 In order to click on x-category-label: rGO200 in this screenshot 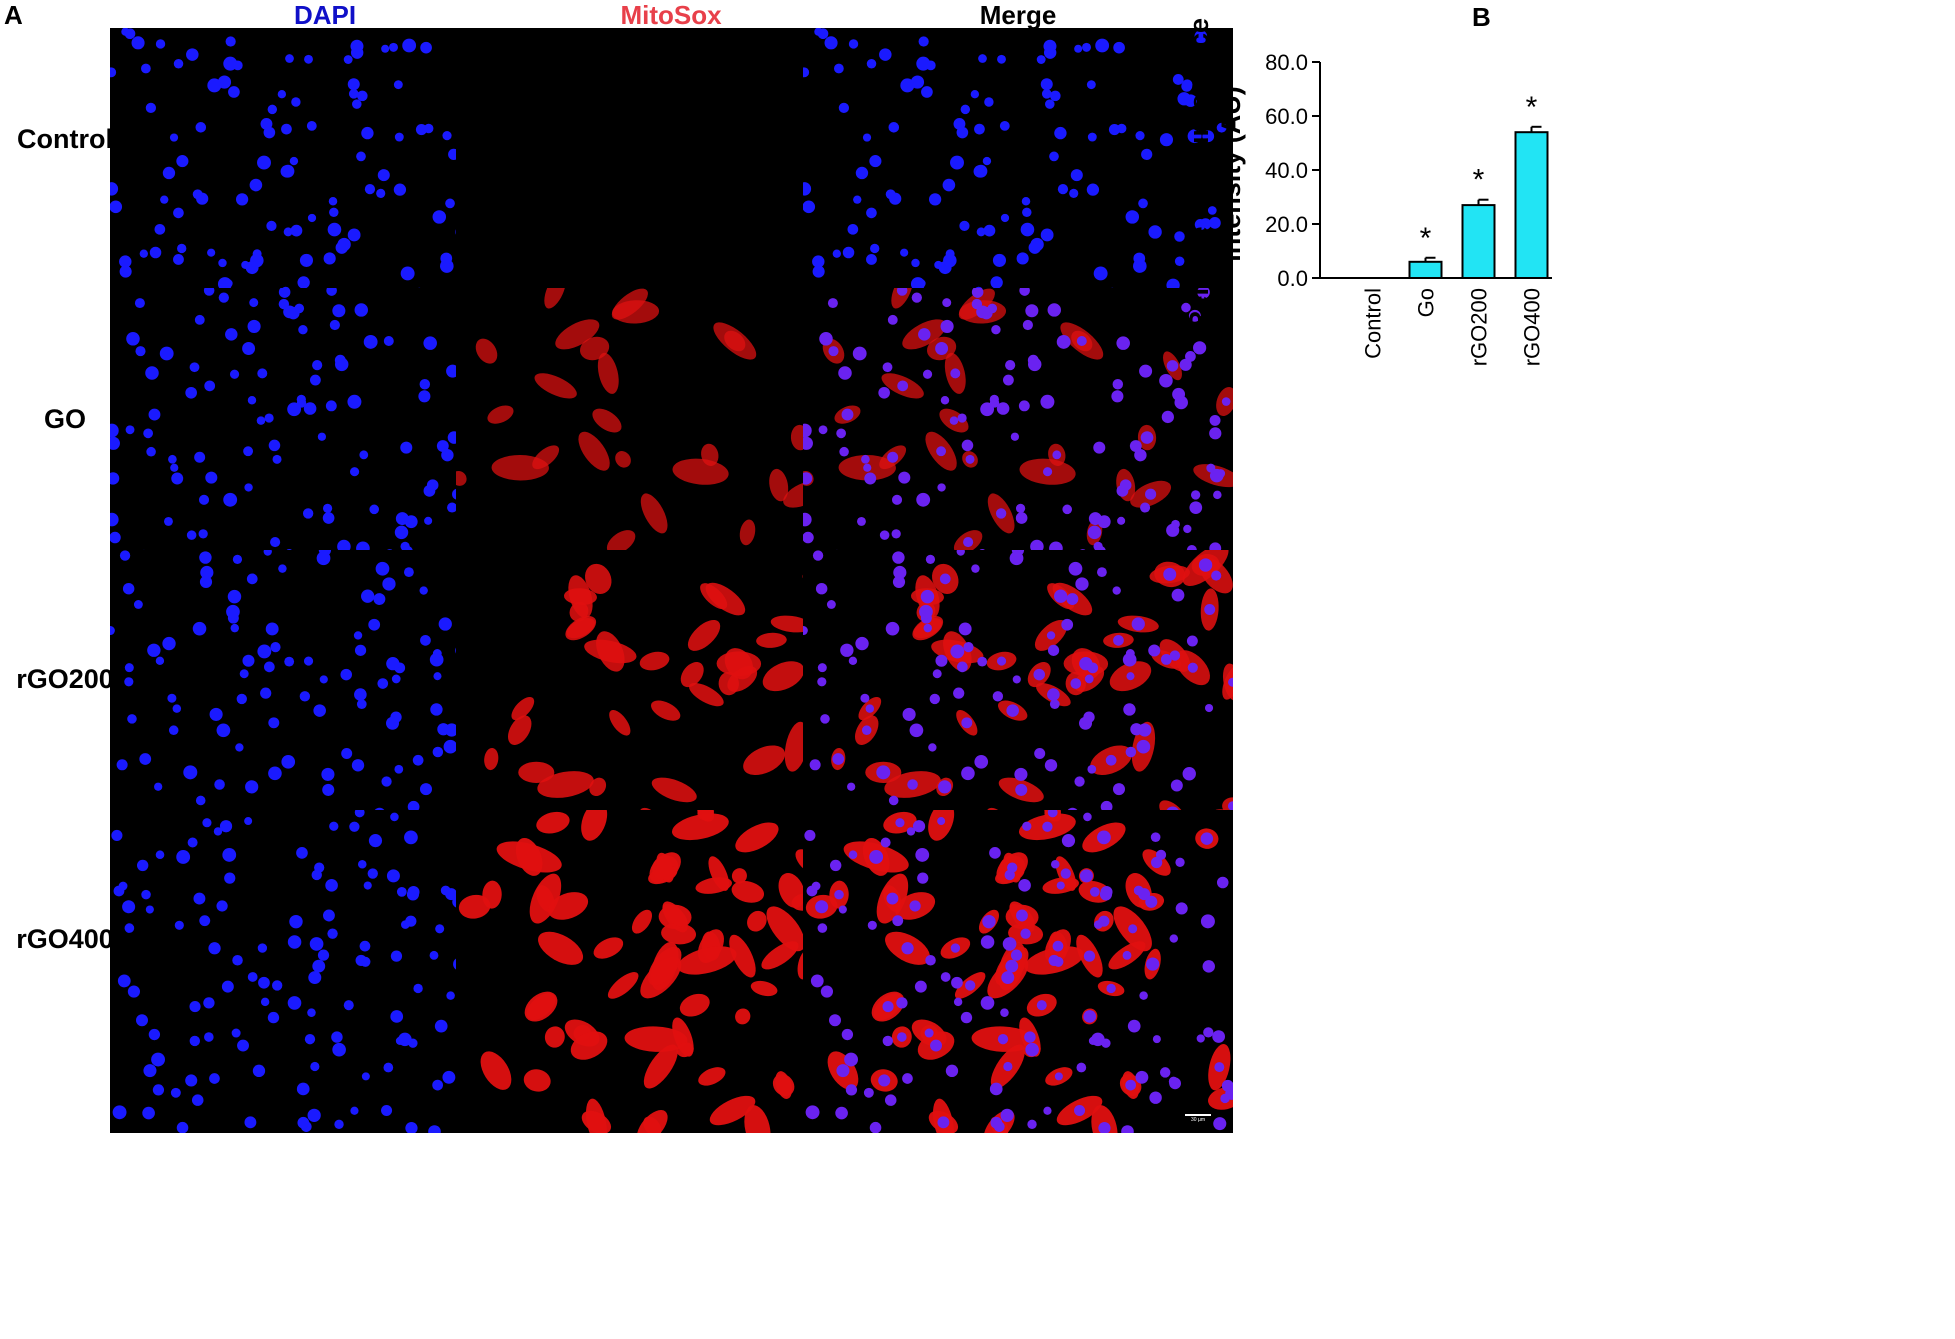, I will do `click(1479, 327)`.